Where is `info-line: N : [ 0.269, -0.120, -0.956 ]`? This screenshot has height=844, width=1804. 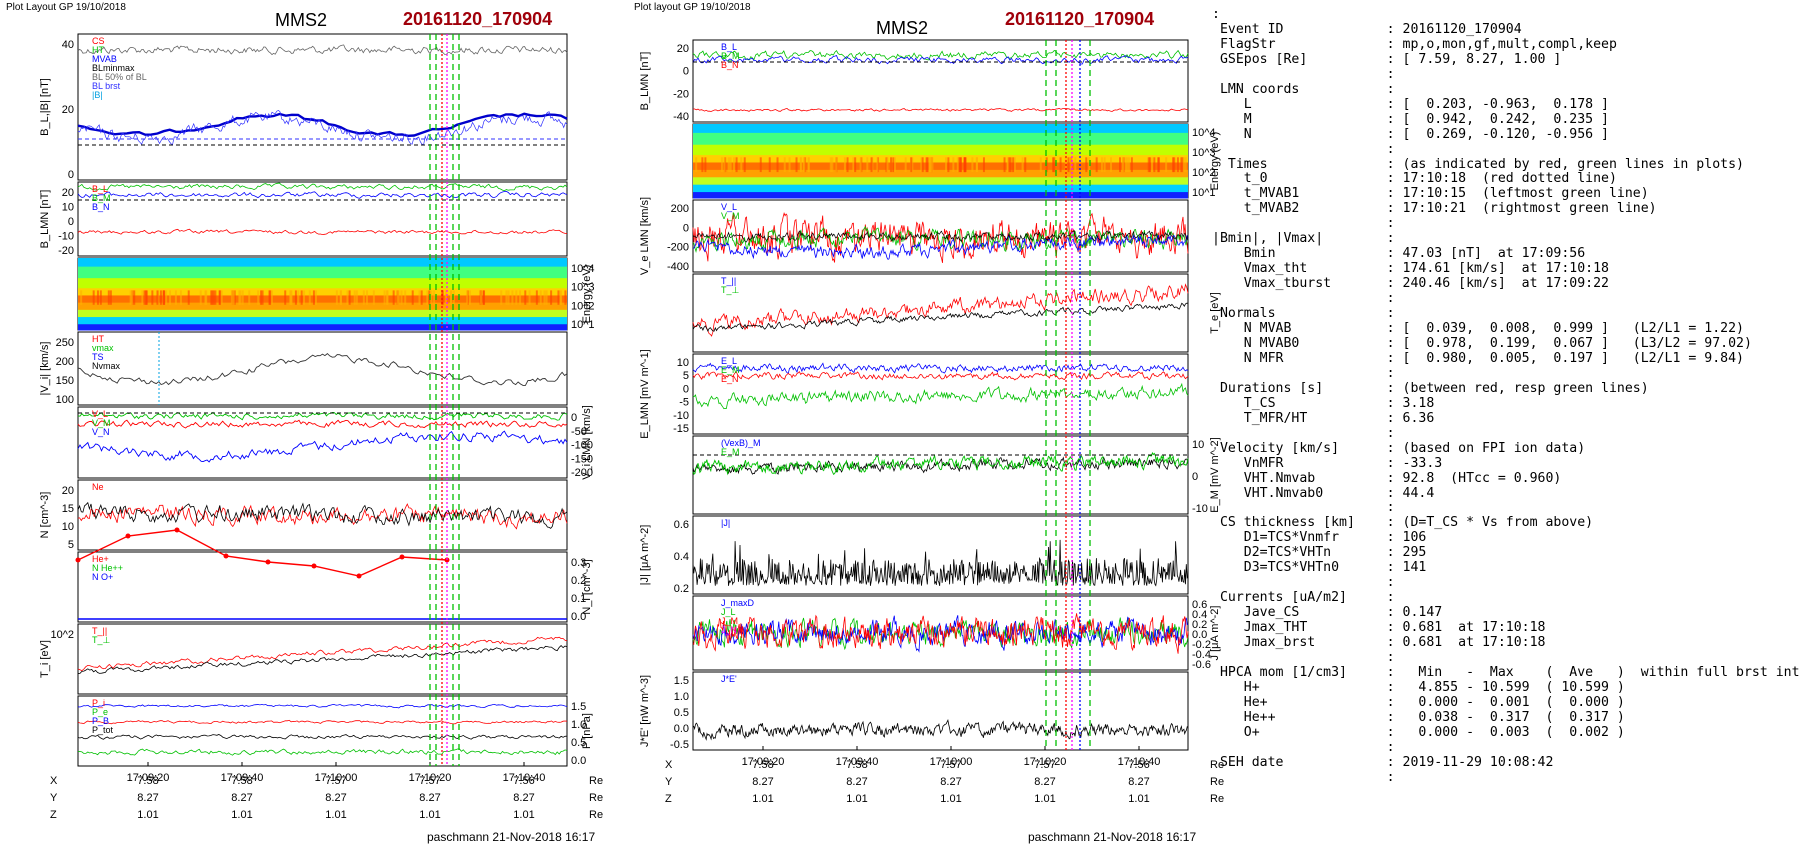
info-line: N : [ 0.269, -0.120, -0.956 ] is located at coordinates (1410, 134).